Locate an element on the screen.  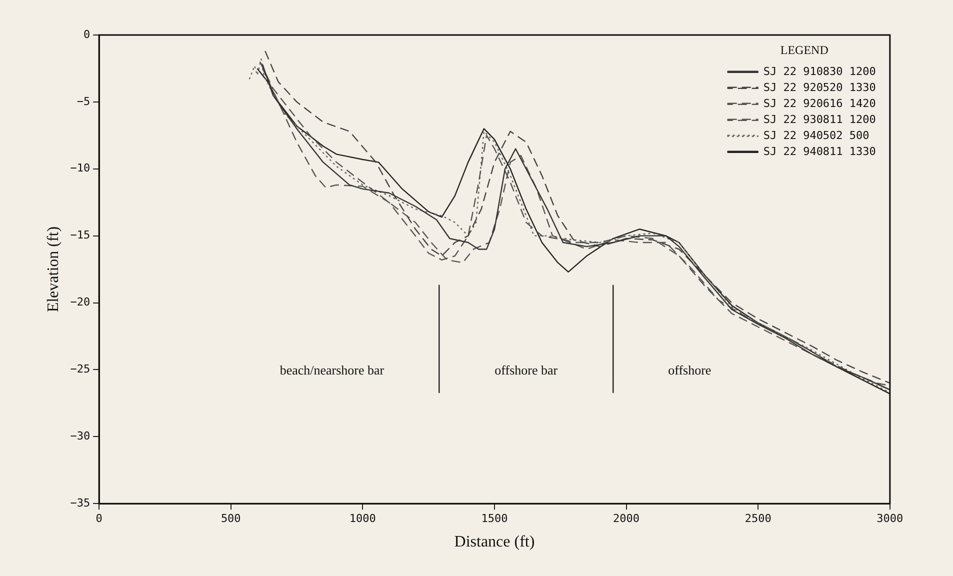
annotation: offshore bar is located at coordinates (526, 370).